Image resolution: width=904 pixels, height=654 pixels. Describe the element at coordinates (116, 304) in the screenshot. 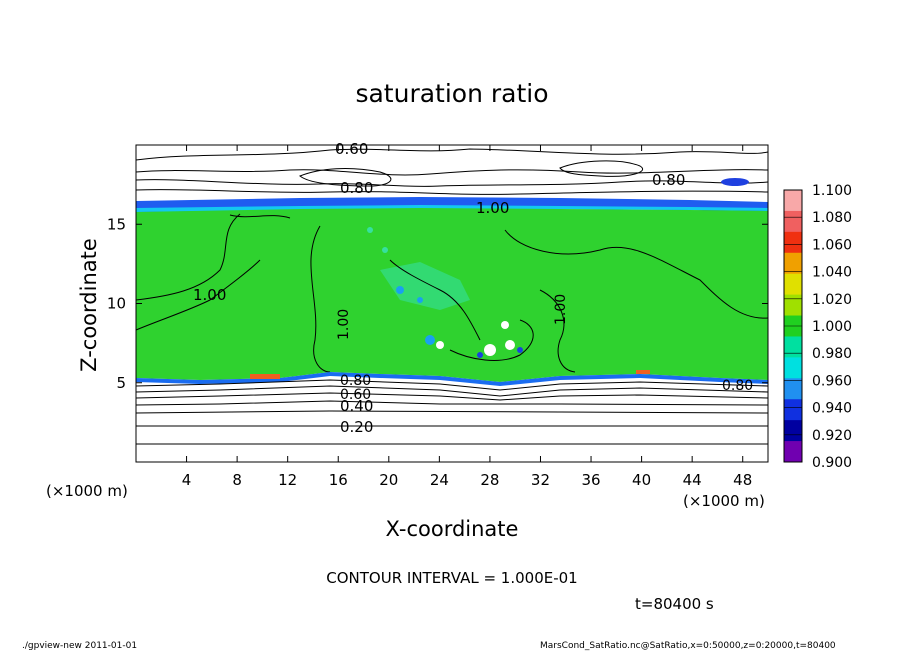

I see `y-tick-label: 10` at that location.